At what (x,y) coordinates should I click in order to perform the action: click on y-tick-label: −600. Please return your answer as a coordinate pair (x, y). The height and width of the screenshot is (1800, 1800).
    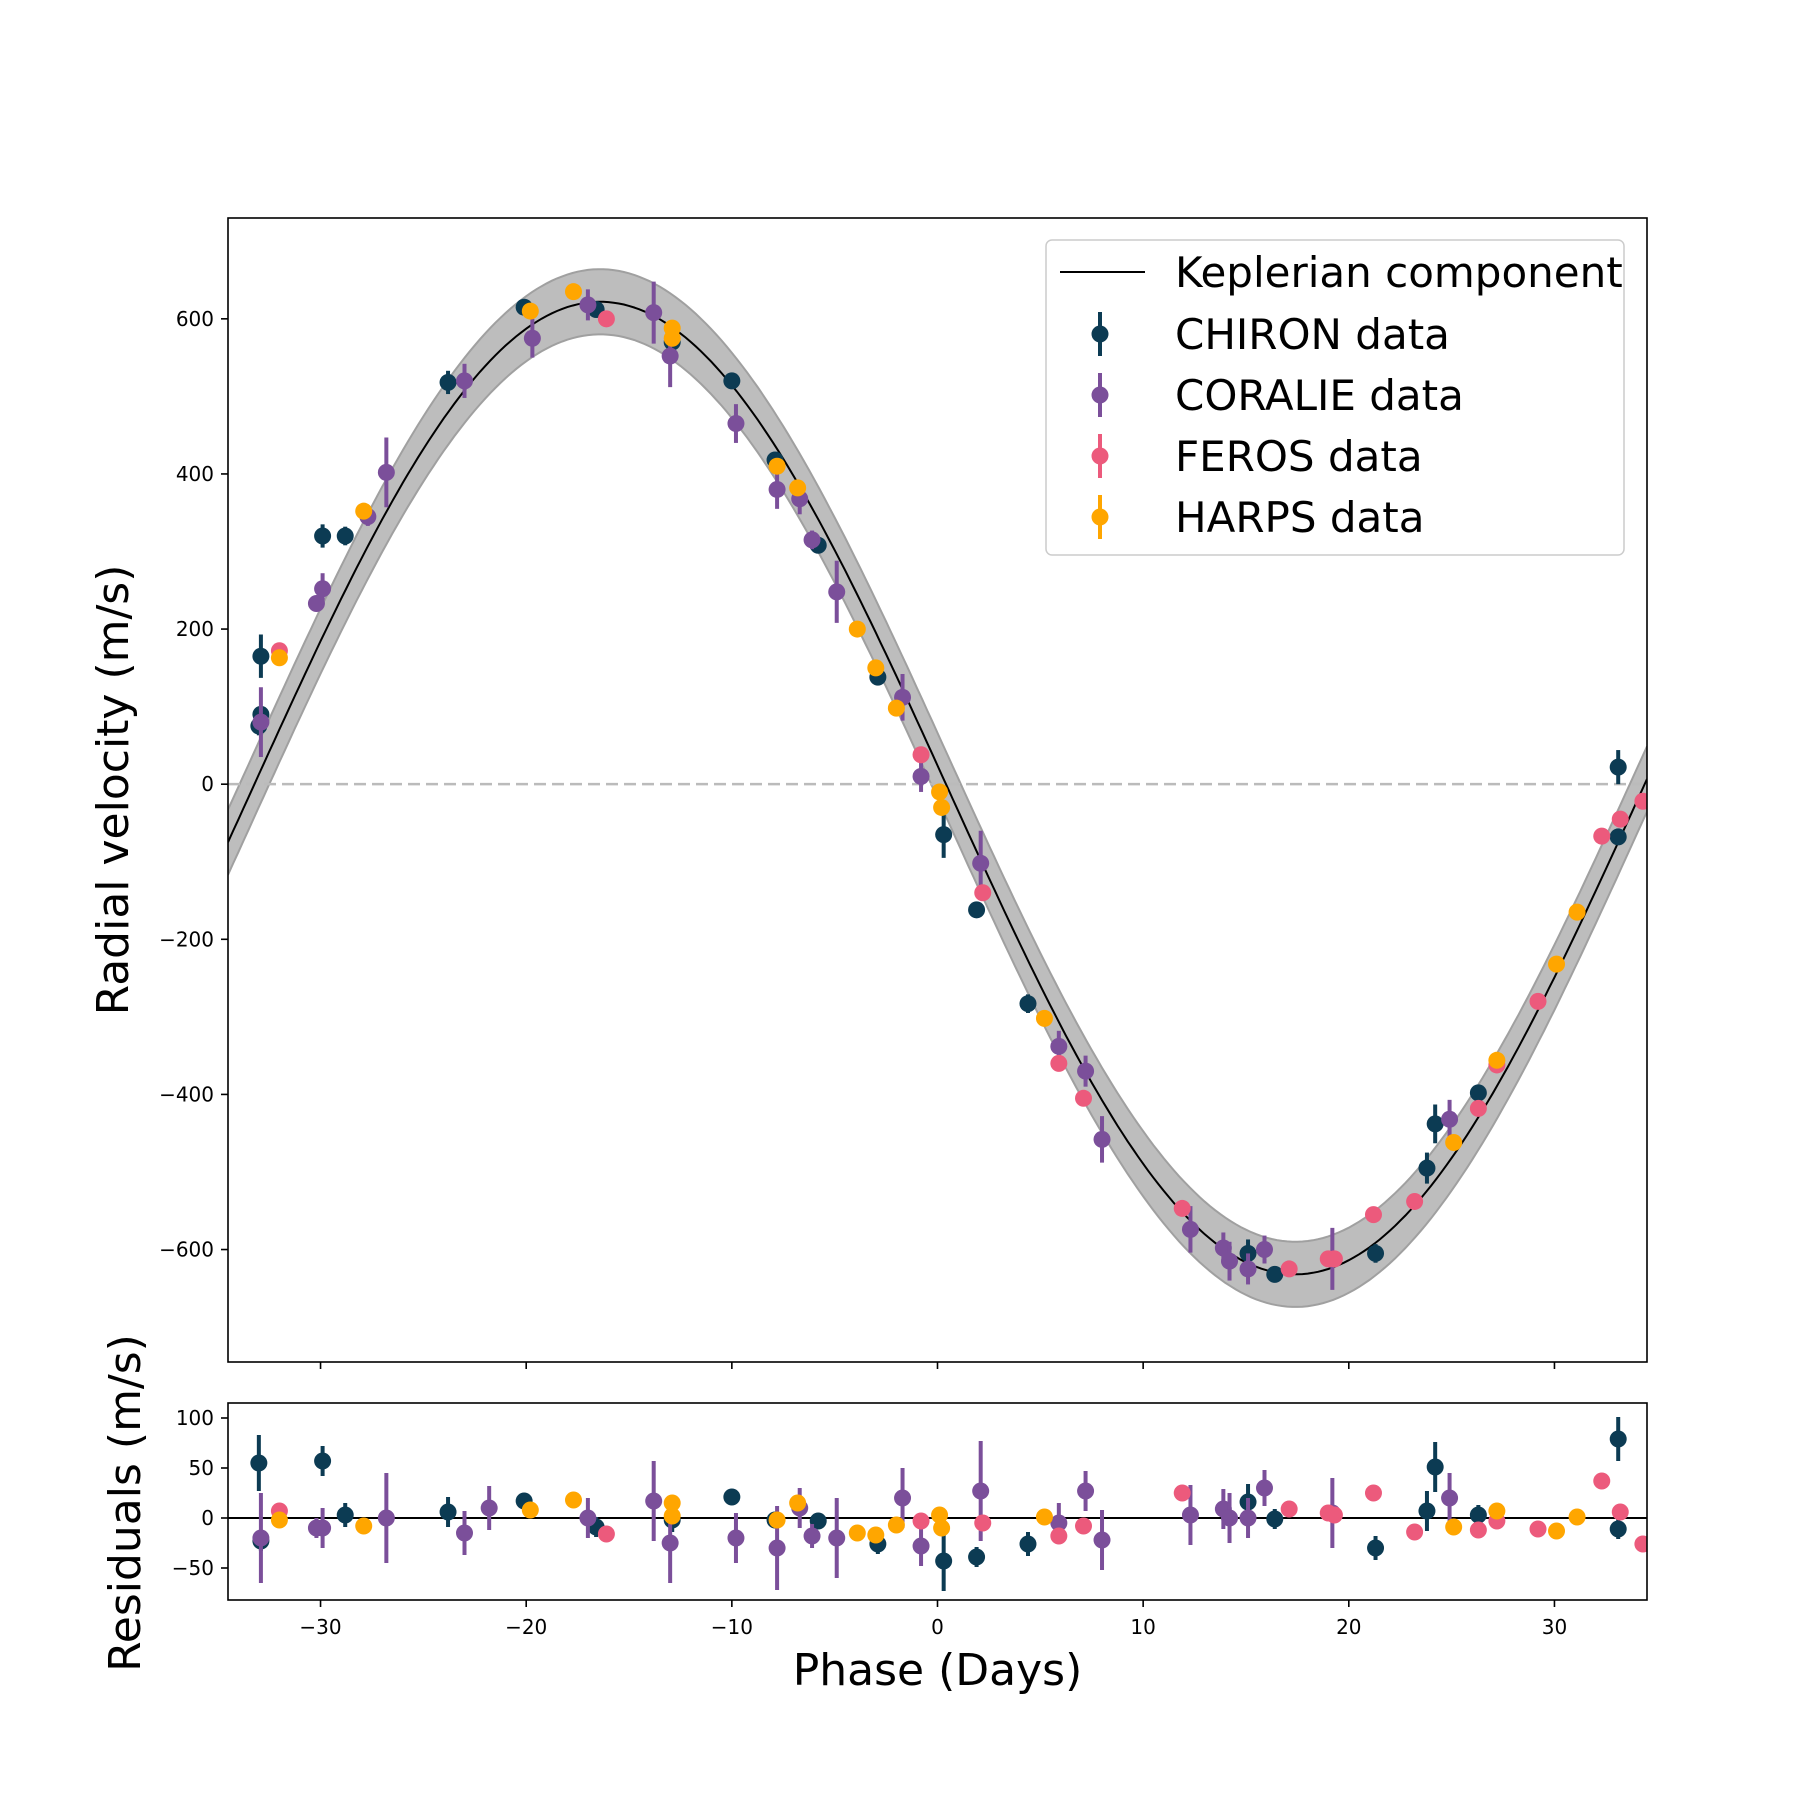
    Looking at the image, I should click on (186, 1250).